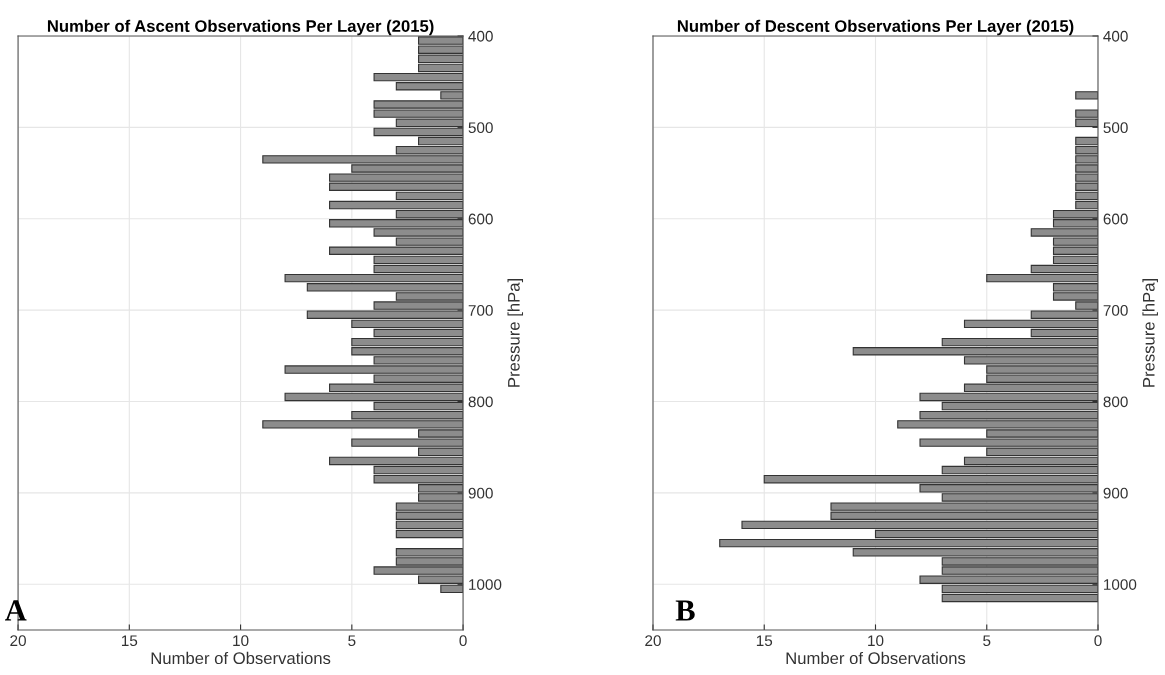 Image resolution: width=1165 pixels, height=675 pixels. I want to click on bar, so click(1087, 95).